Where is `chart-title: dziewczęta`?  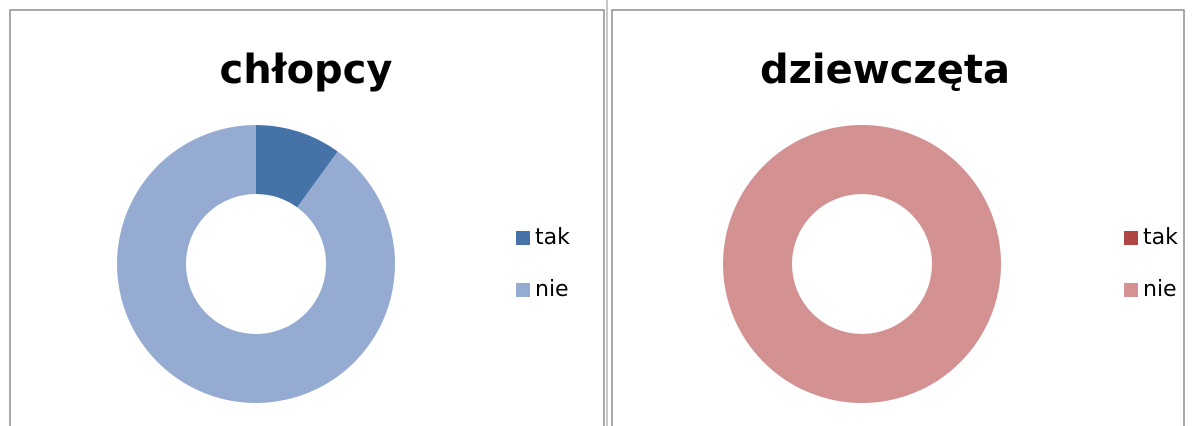 chart-title: dziewczęta is located at coordinates (885, 70).